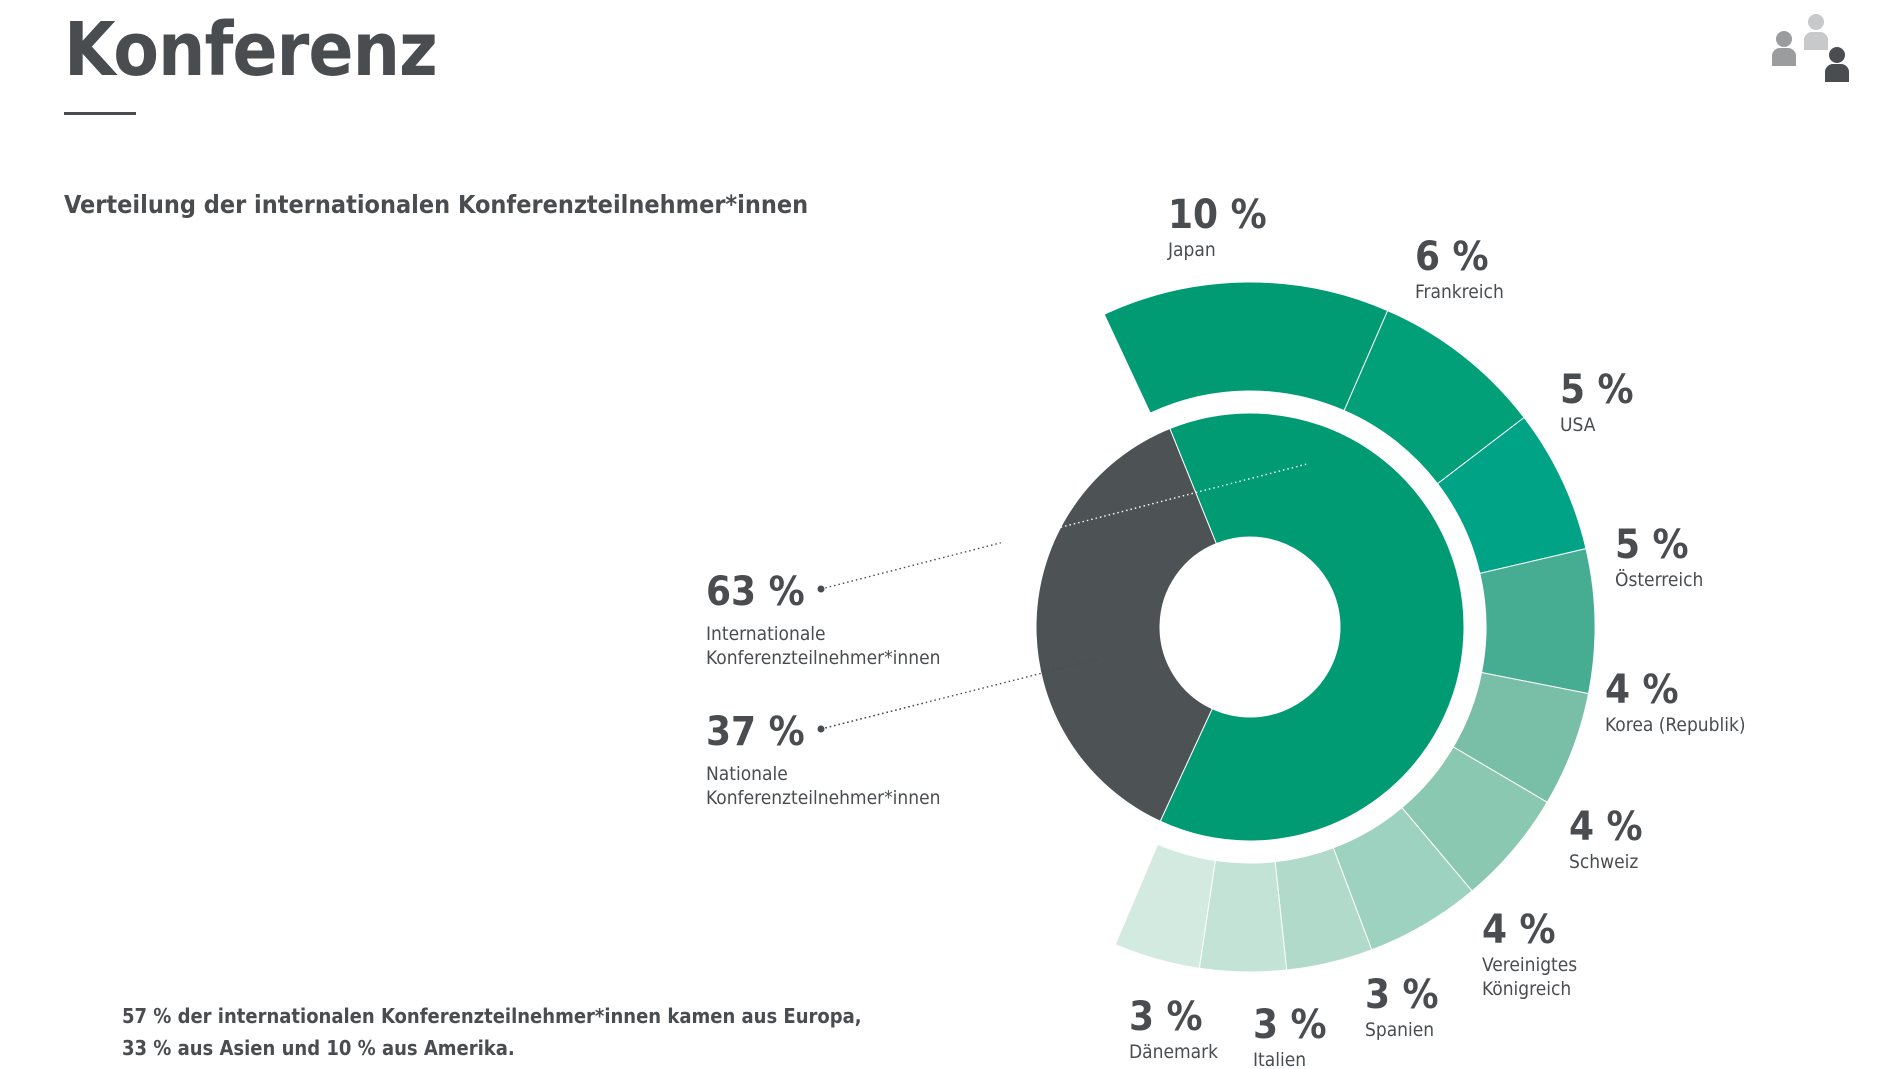 The height and width of the screenshot is (1069, 1900). I want to click on footnote-line-2: 33 % aus Asien und 10 % aus Amerika., so click(318, 1048).